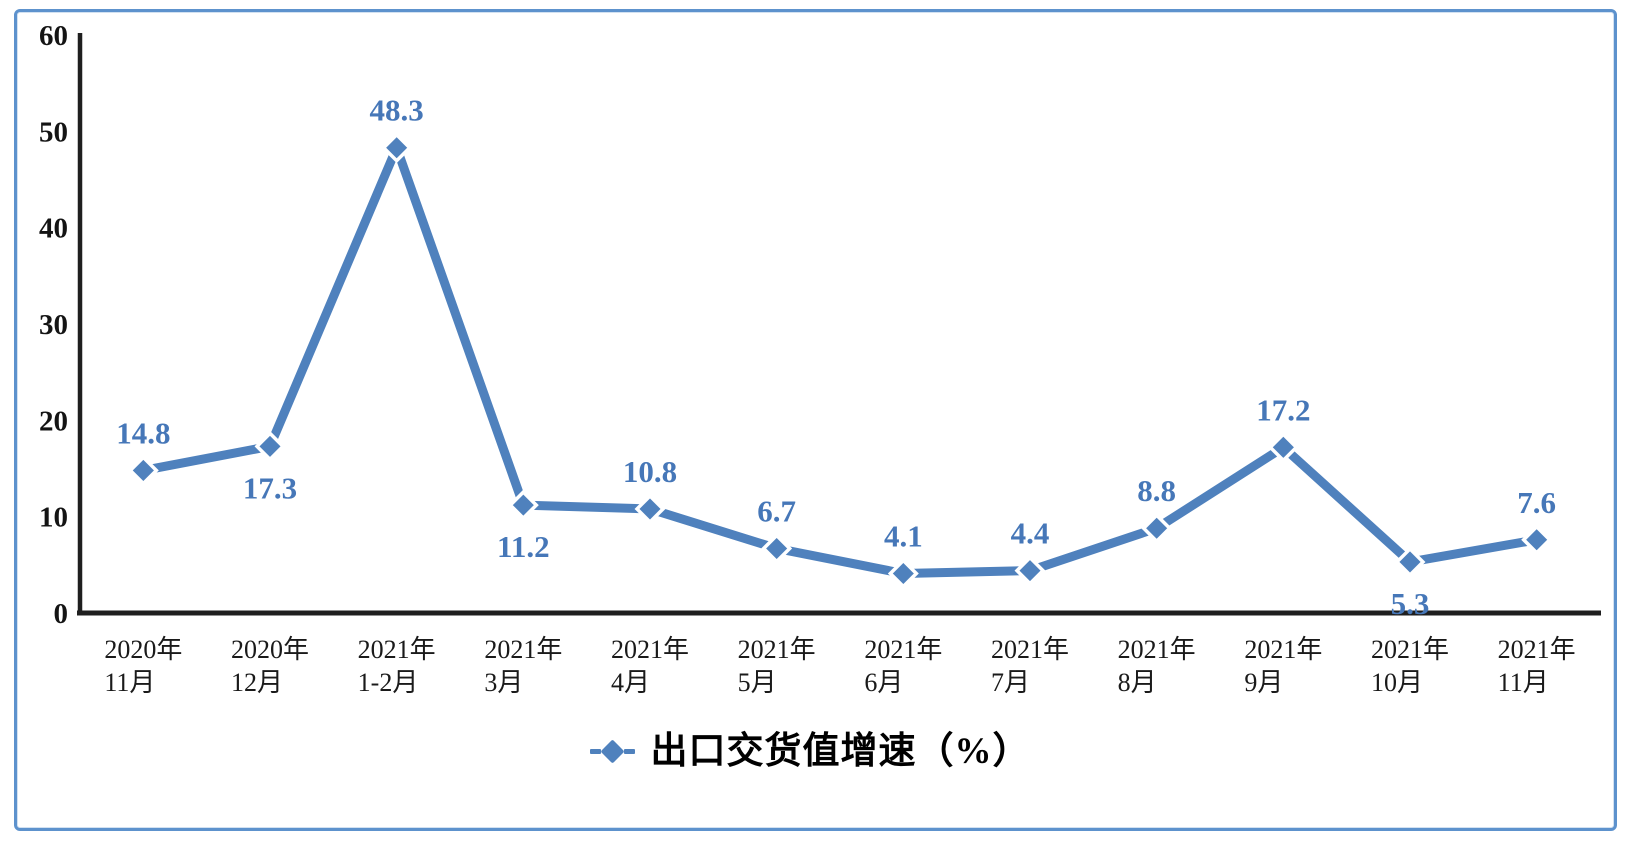 The image size is (1643, 845). Describe the element at coordinates (883, 682) in the screenshot. I see `x-tick-label-month: 6月` at that location.